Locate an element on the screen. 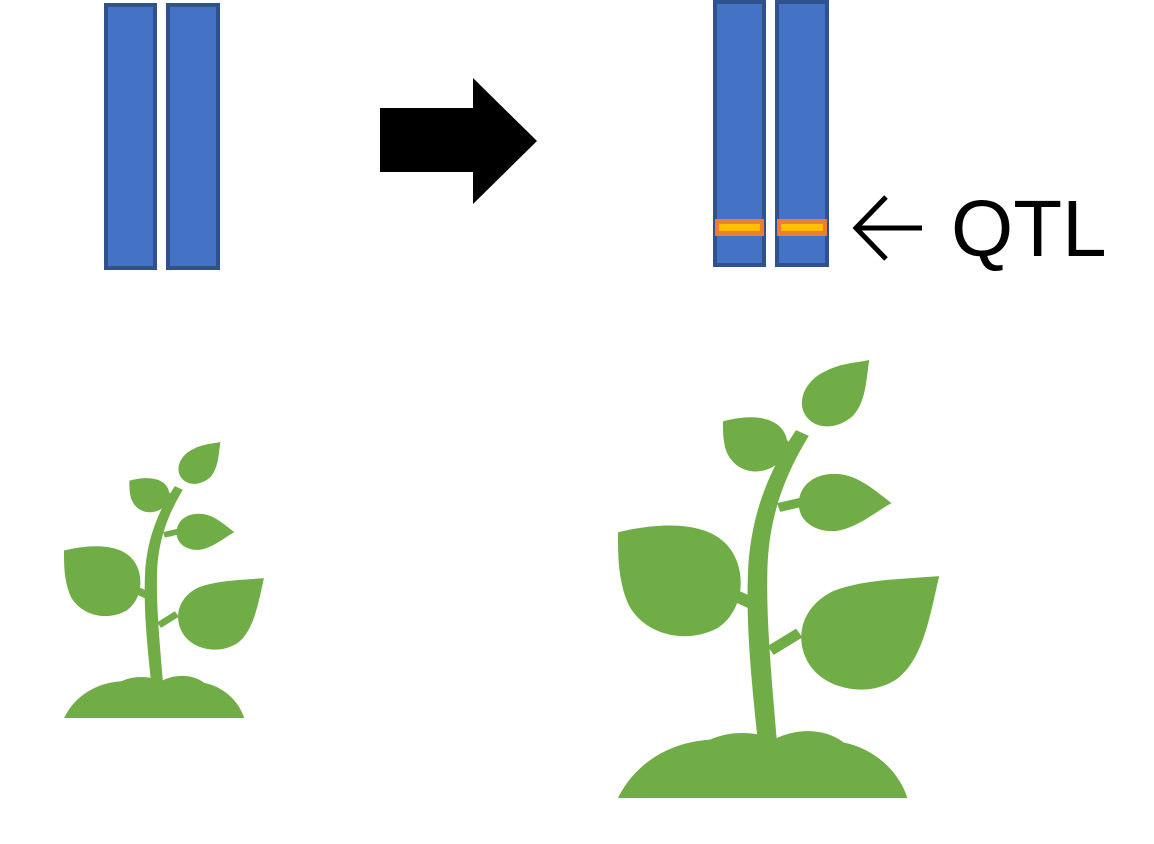  chromosome-pair-before is located at coordinates (162, 136).